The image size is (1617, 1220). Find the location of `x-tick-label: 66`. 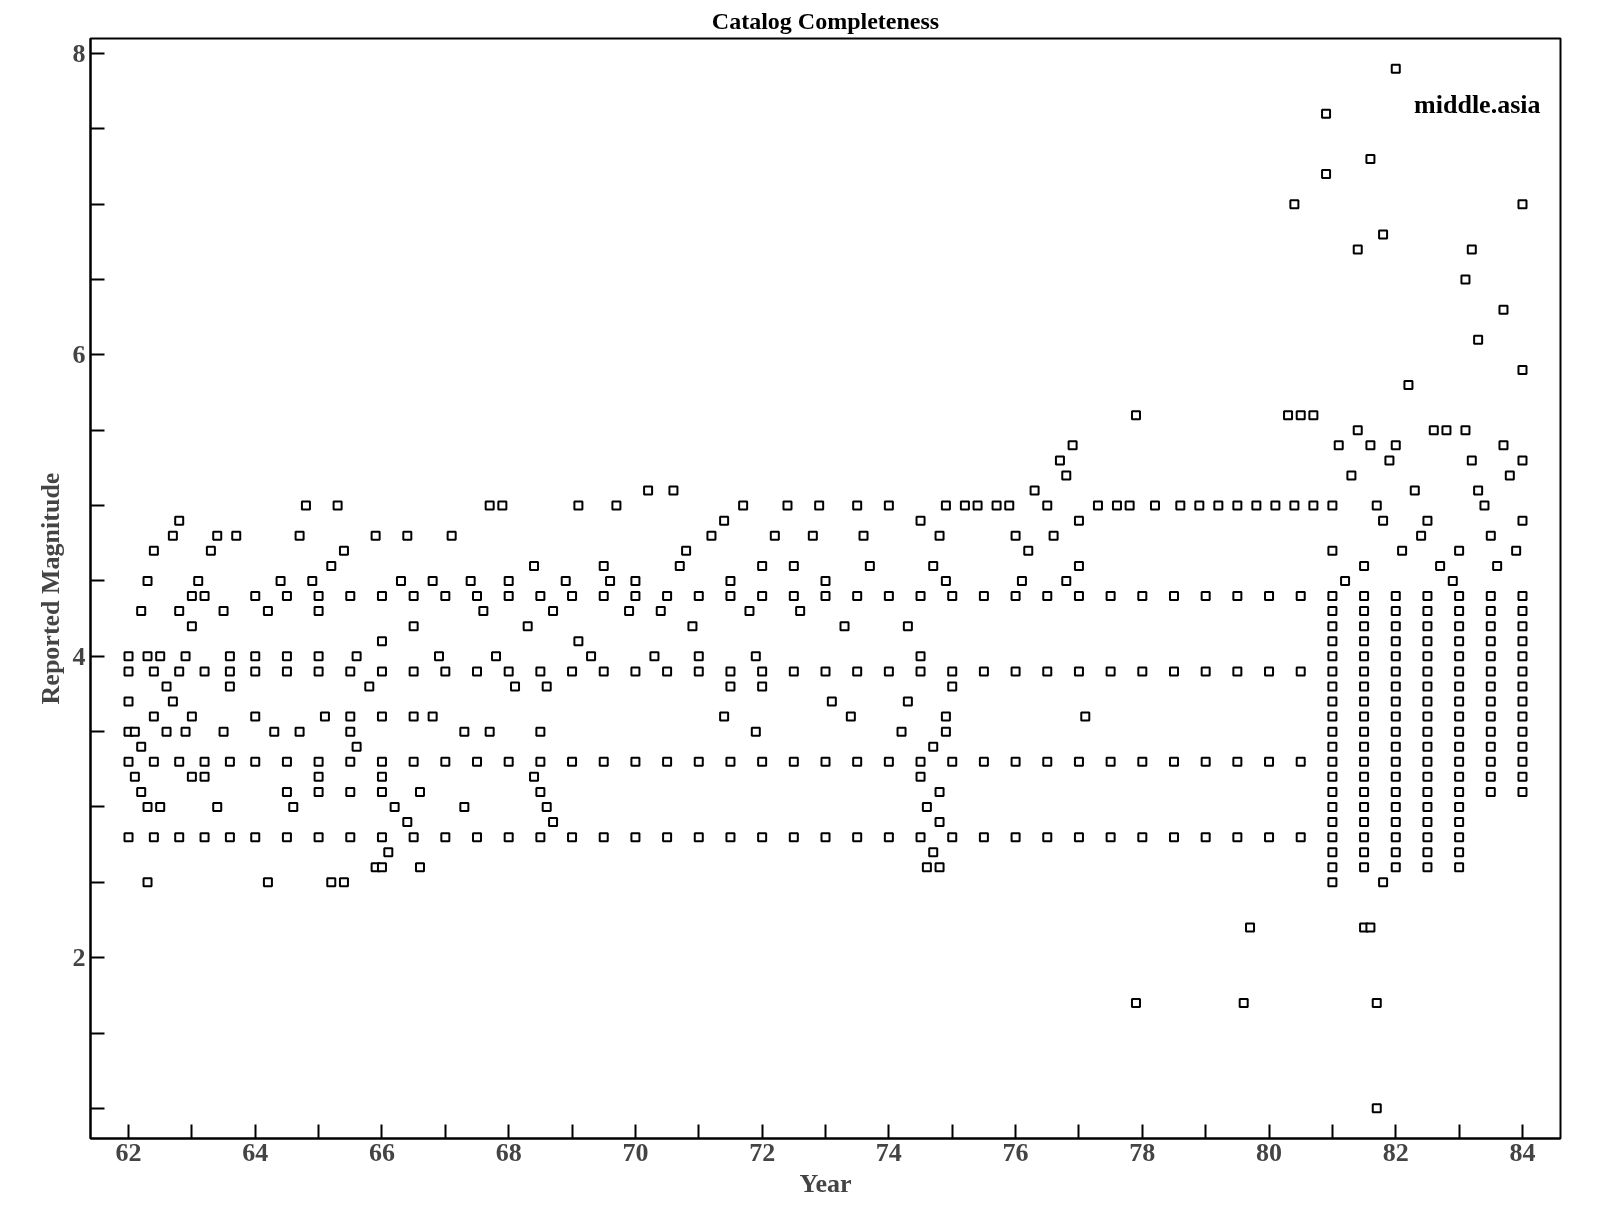

x-tick-label: 66 is located at coordinates (381, 1152).